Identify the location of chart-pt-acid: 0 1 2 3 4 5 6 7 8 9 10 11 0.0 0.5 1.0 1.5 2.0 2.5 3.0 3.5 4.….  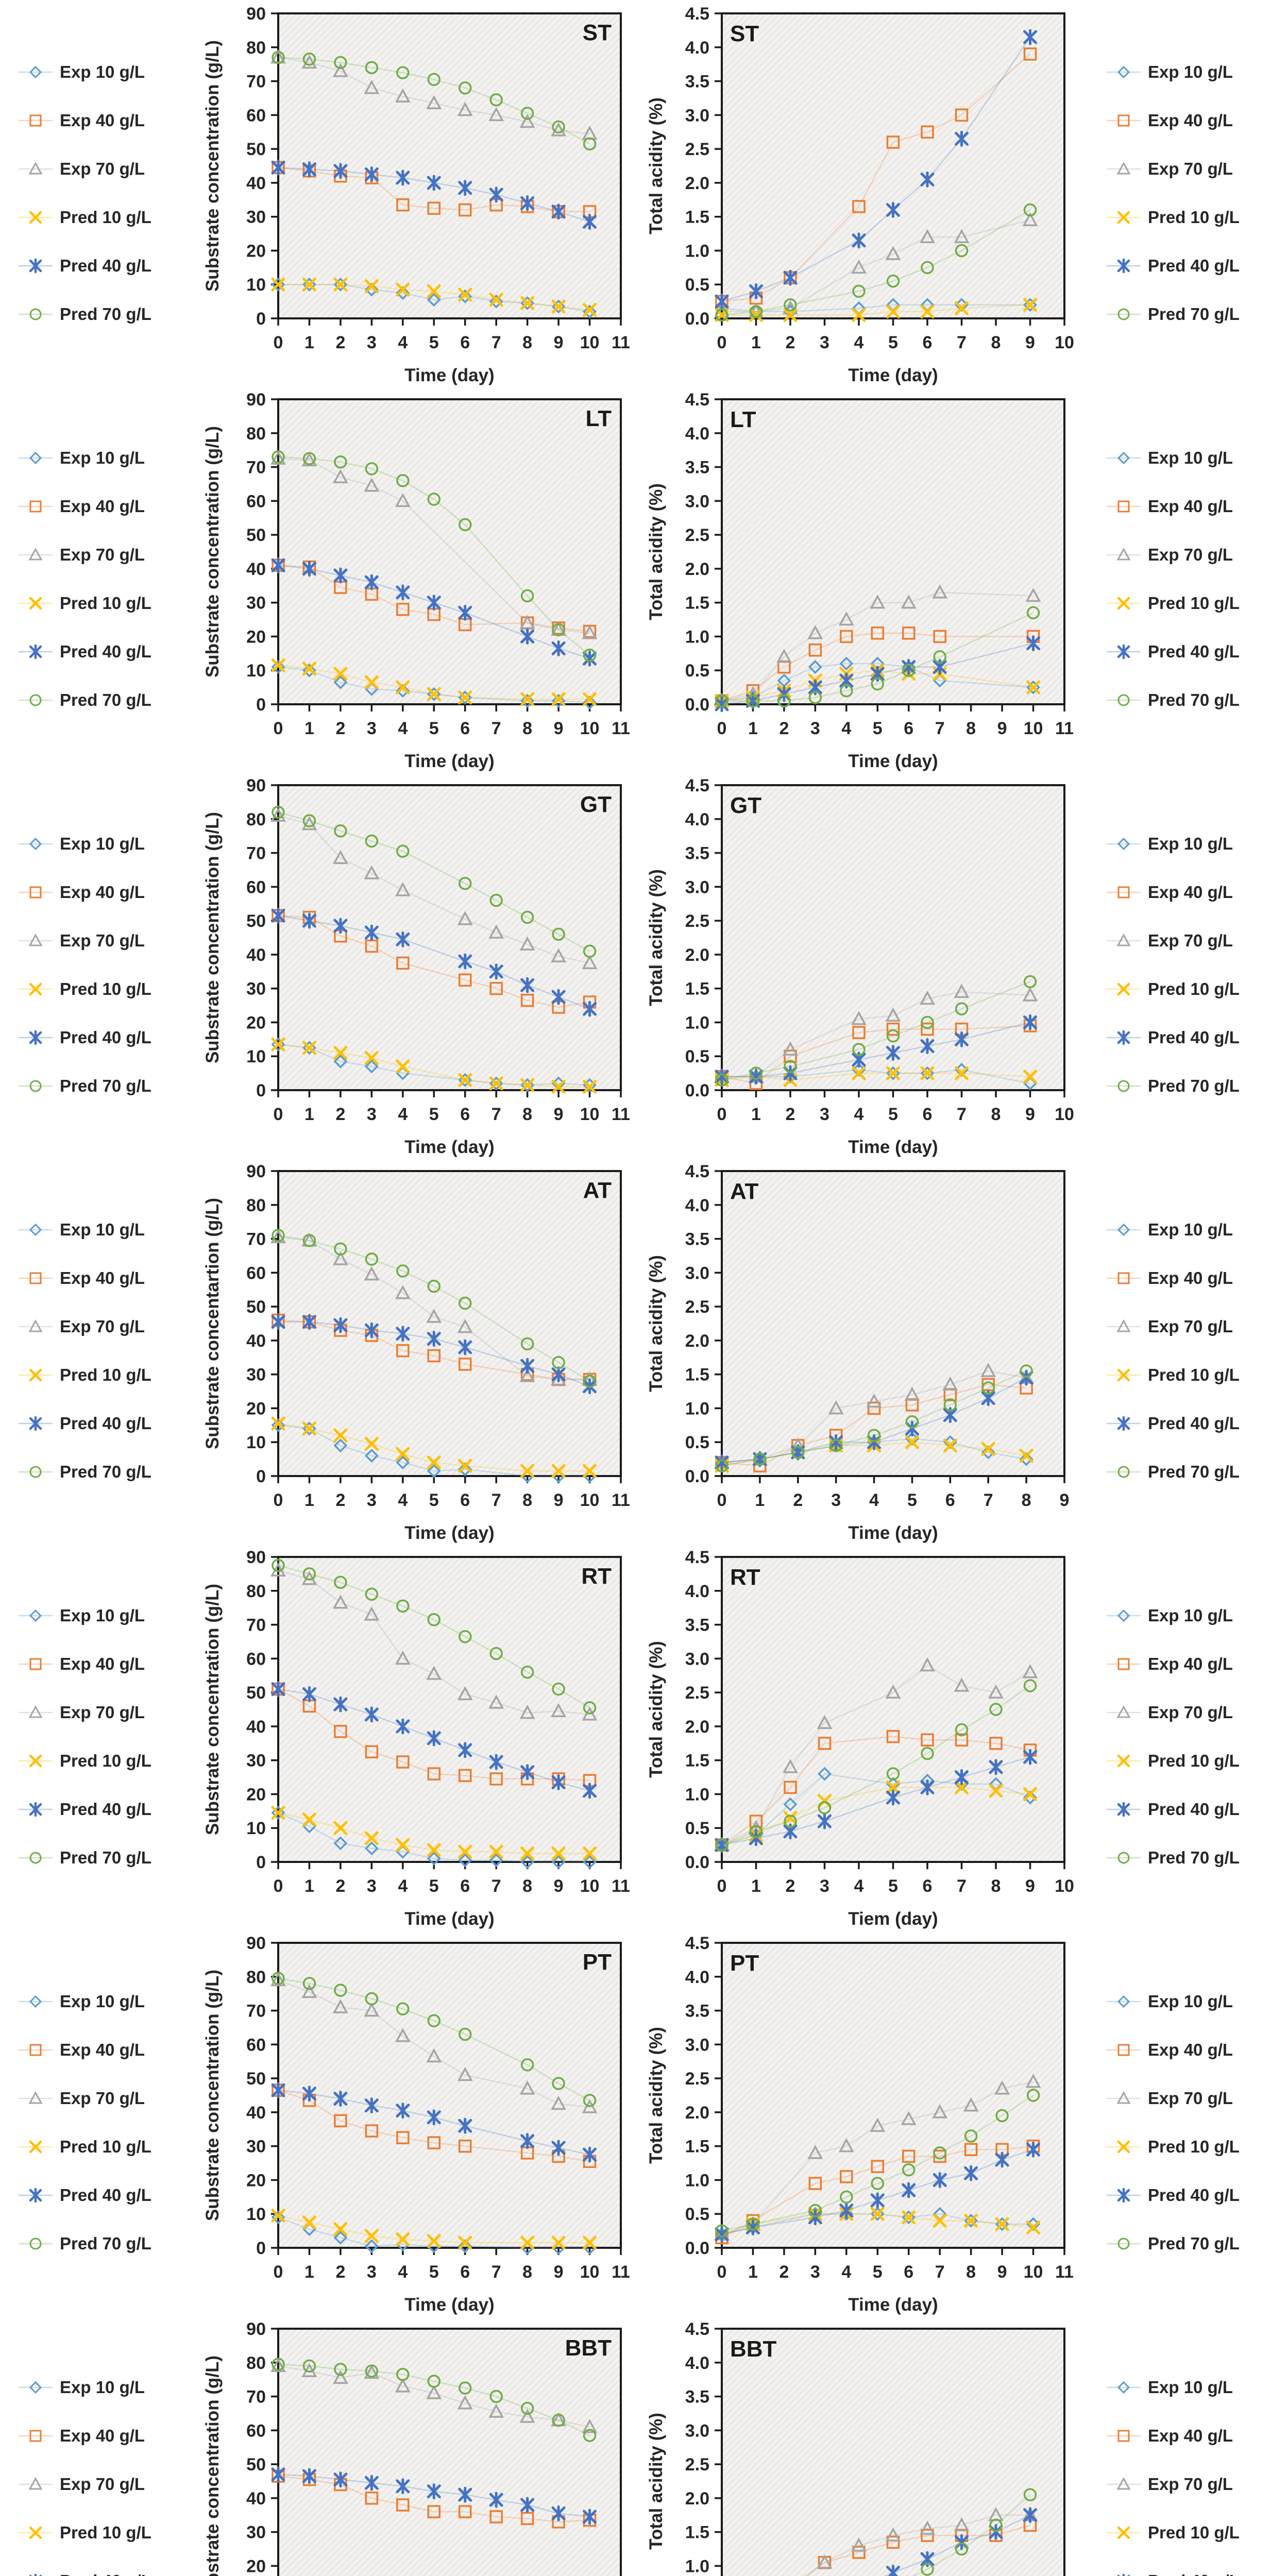
(860, 2124).